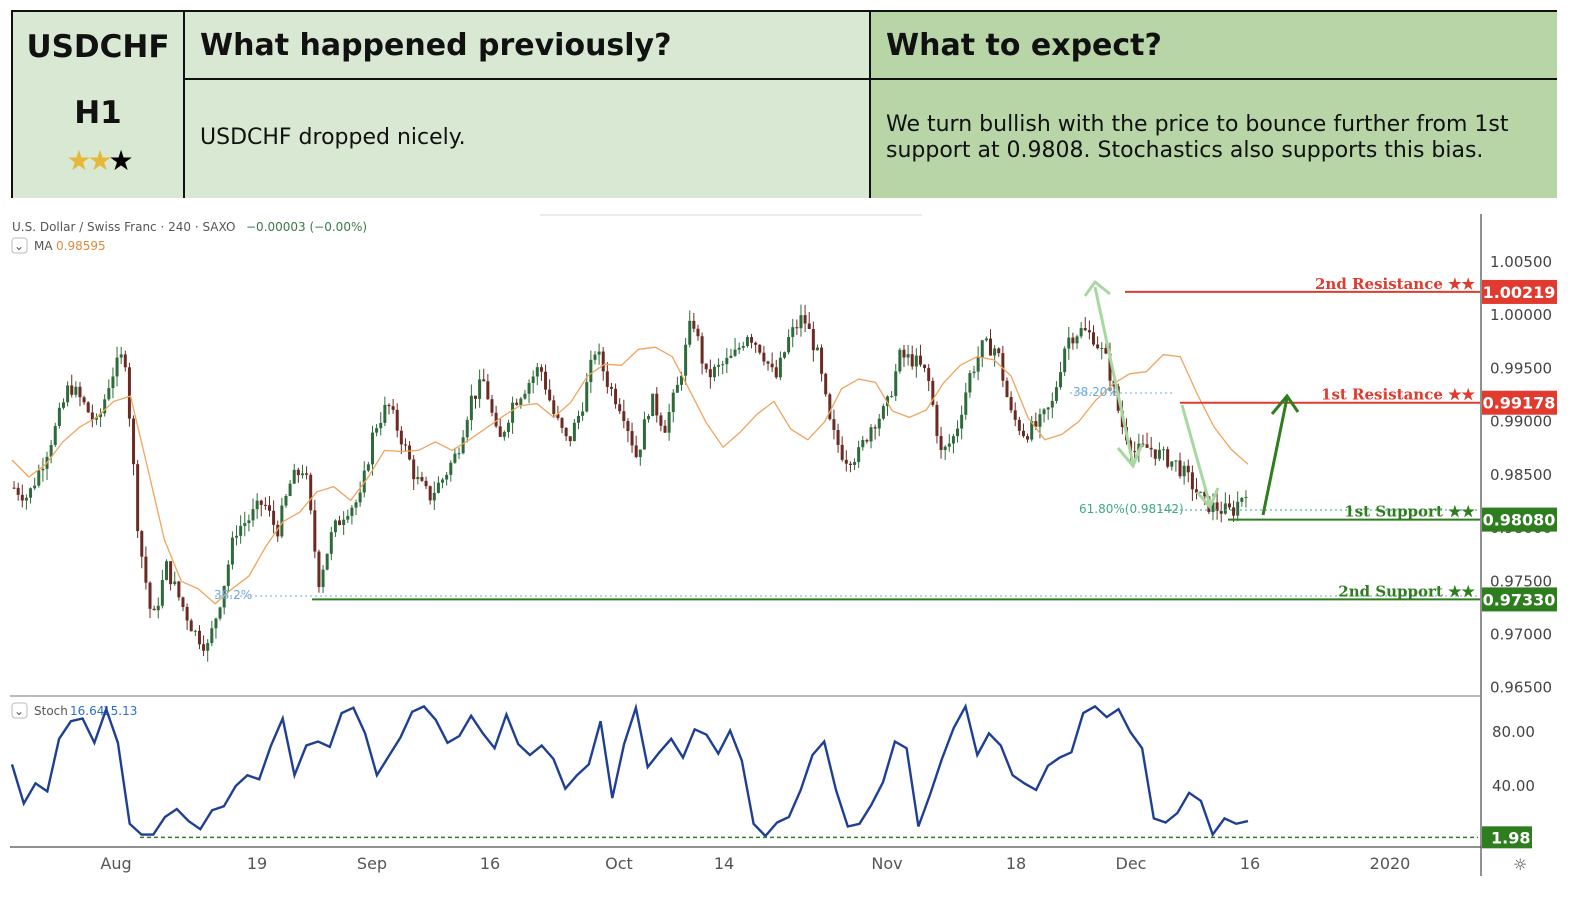 The image size is (1584, 898). I want to click on ma-label: MA, so click(43, 246).